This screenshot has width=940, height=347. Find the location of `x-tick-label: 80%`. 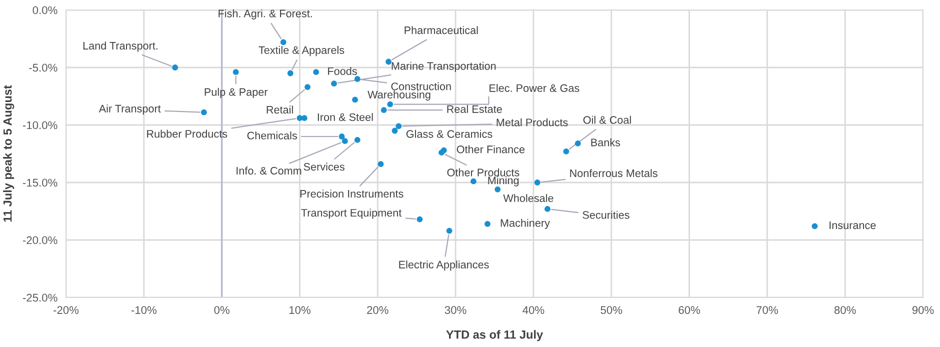

x-tick-label: 80% is located at coordinates (845, 310).